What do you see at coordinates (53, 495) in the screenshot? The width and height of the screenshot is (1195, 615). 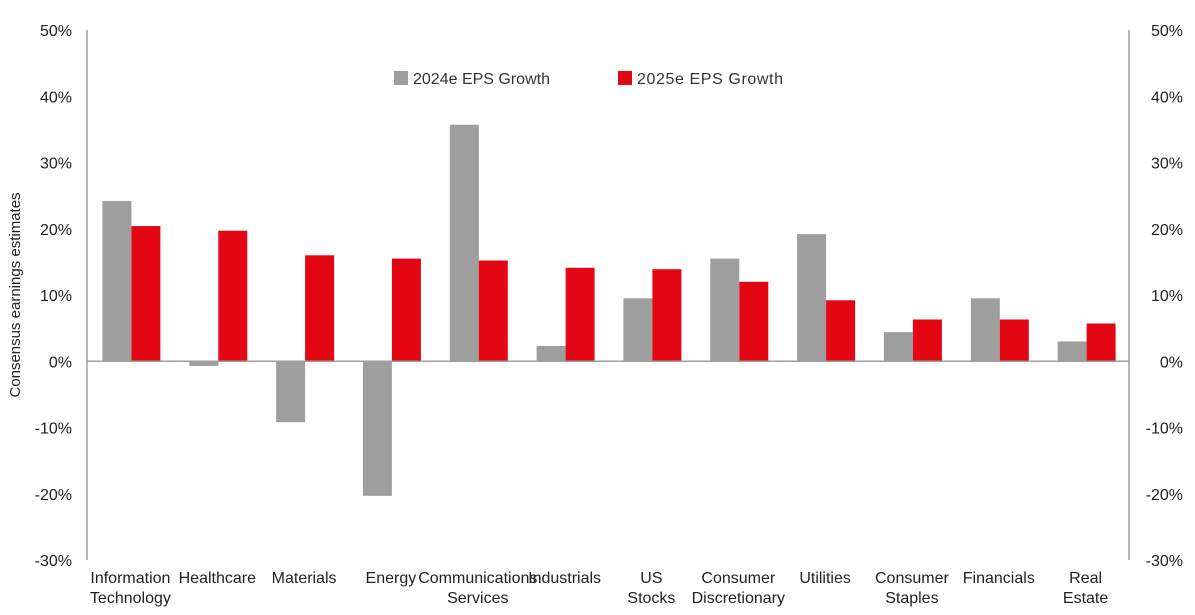 I see `left-y-tick-label: -20%` at bounding box center [53, 495].